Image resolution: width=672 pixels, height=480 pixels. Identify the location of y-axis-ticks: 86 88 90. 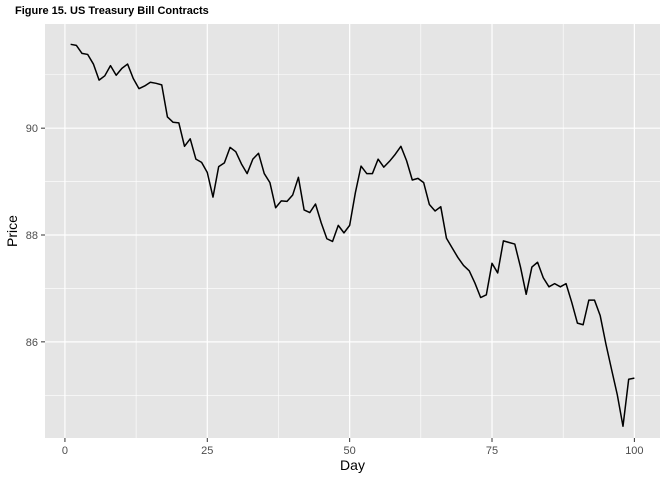
(35, 236).